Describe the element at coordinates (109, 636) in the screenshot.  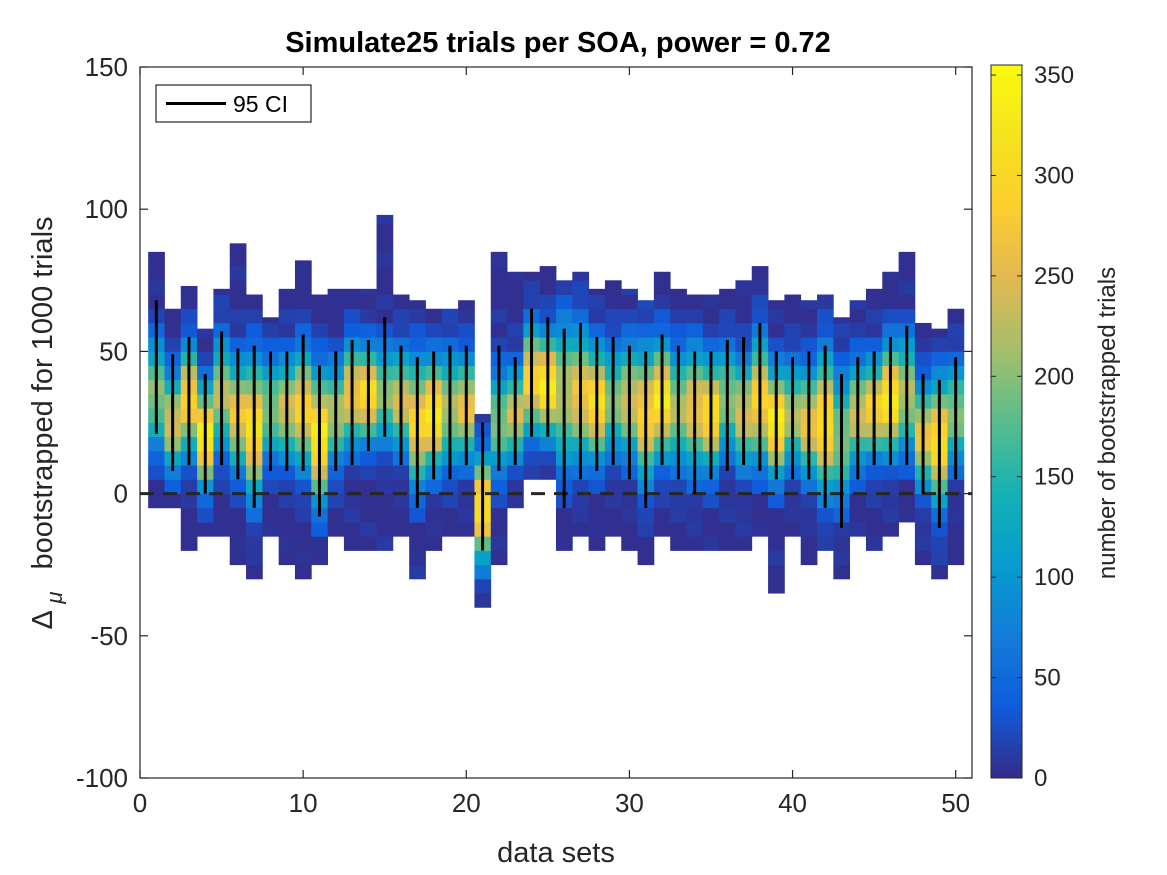
I see `y-tick-label: -50` at that location.